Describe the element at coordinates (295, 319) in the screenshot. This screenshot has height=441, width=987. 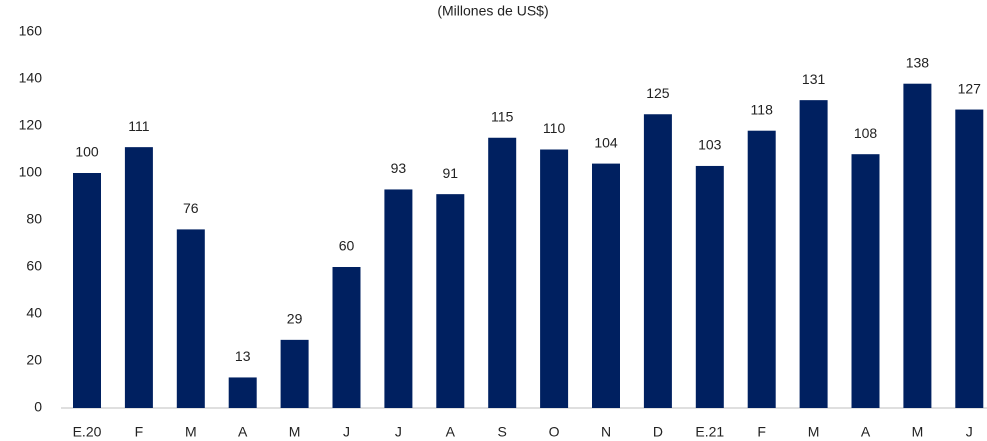
I see `data-label: 29` at that location.